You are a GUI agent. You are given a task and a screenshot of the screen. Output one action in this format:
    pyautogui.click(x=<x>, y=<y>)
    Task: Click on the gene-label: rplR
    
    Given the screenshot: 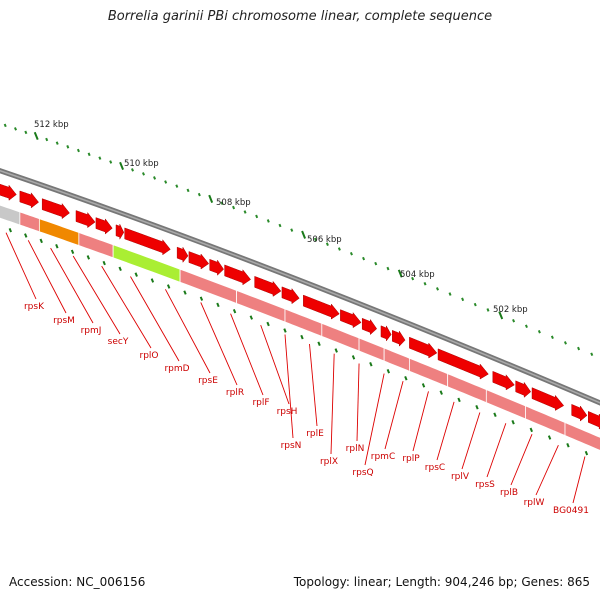 What is the action you would take?
    pyautogui.click(x=235, y=393)
    